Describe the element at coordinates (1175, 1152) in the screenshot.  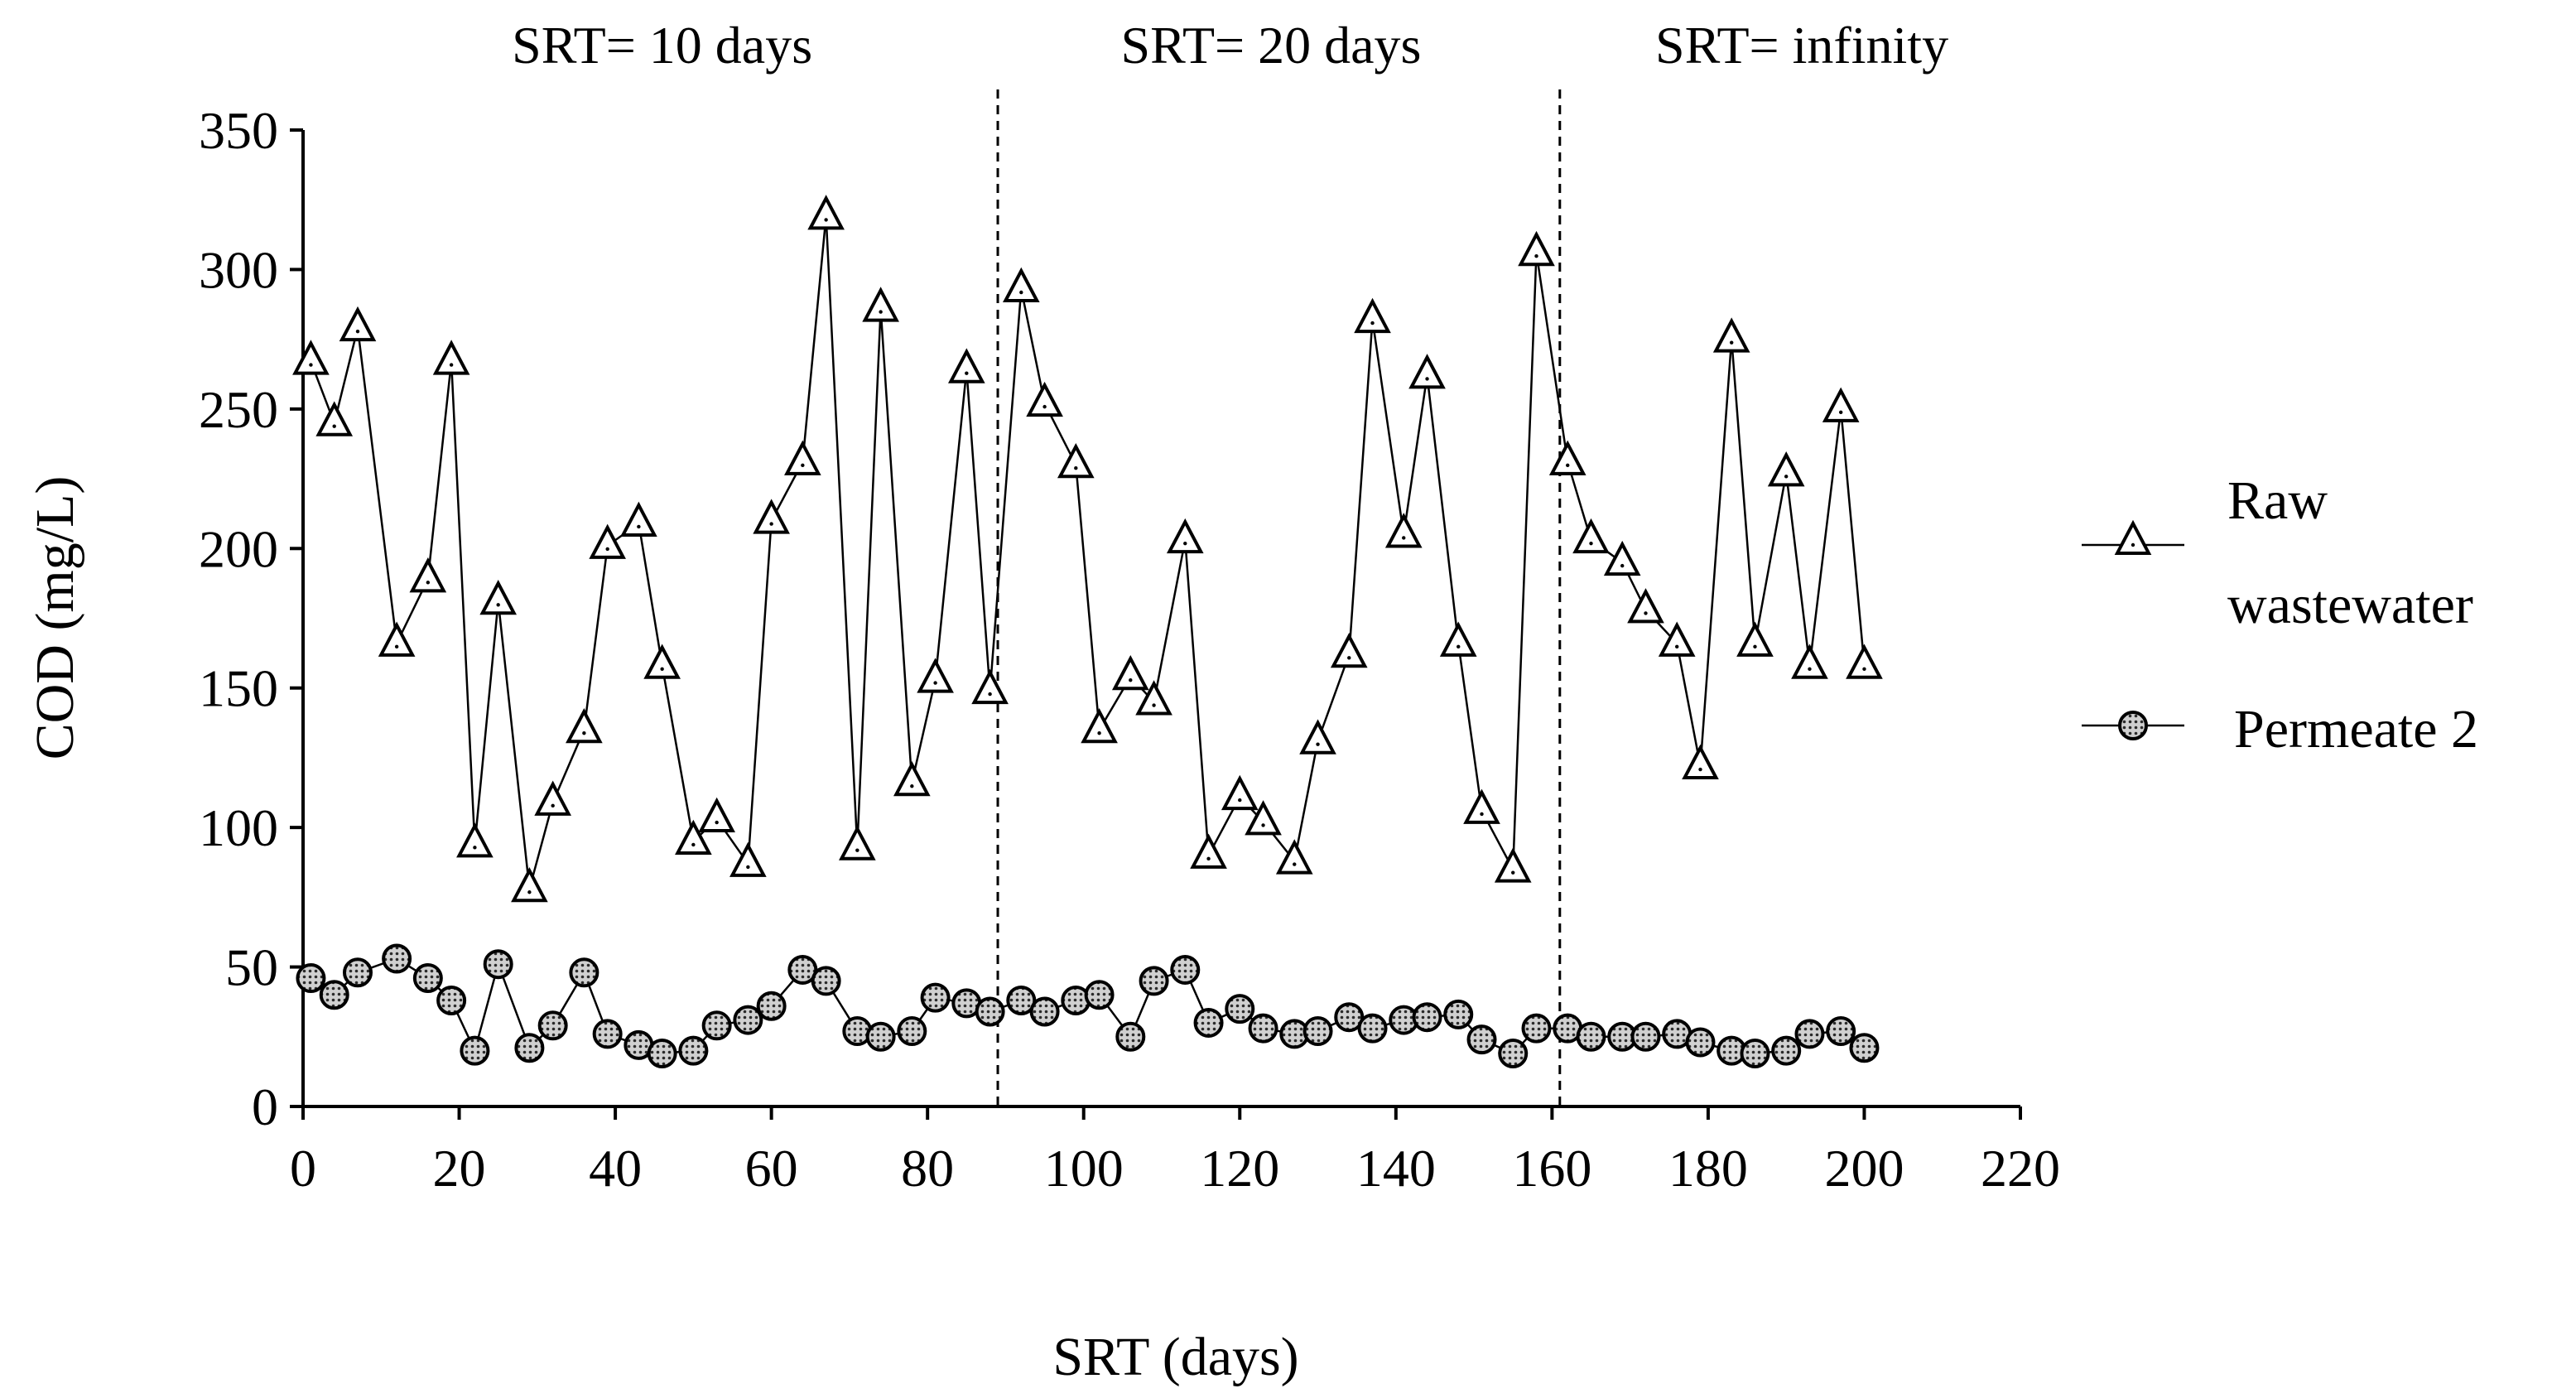
I see `x-ticks: 0 20 40 60 80 100 120 140 160 180 200 220` at that location.